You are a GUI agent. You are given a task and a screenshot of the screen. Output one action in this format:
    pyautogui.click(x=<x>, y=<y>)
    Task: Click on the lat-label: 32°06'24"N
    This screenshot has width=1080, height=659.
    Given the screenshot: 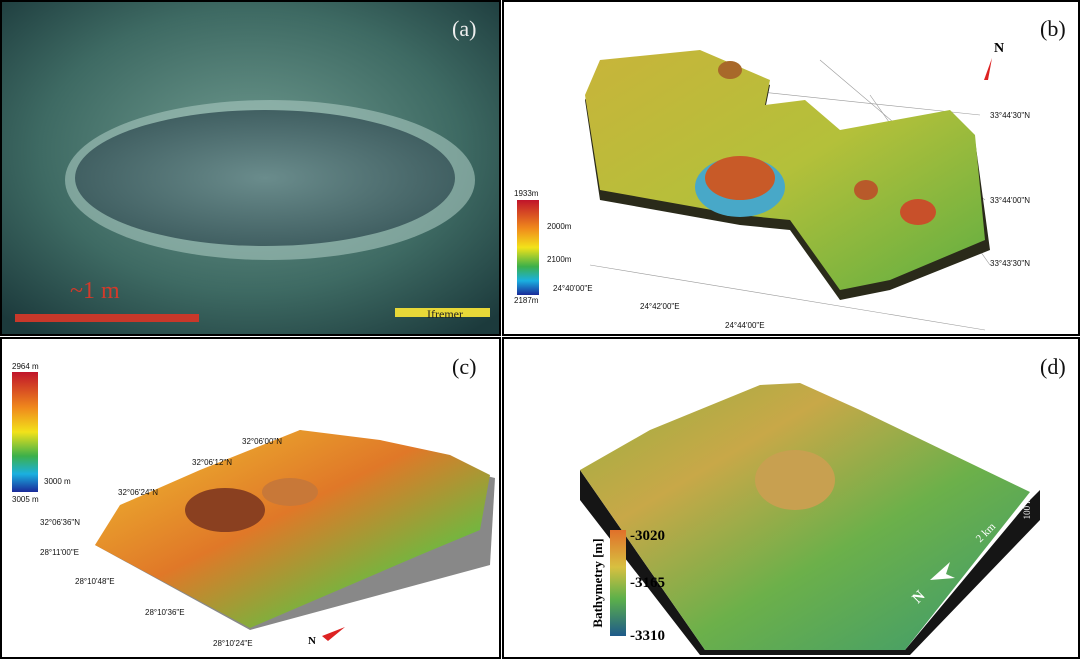 What is the action you would take?
    pyautogui.click(x=138, y=492)
    